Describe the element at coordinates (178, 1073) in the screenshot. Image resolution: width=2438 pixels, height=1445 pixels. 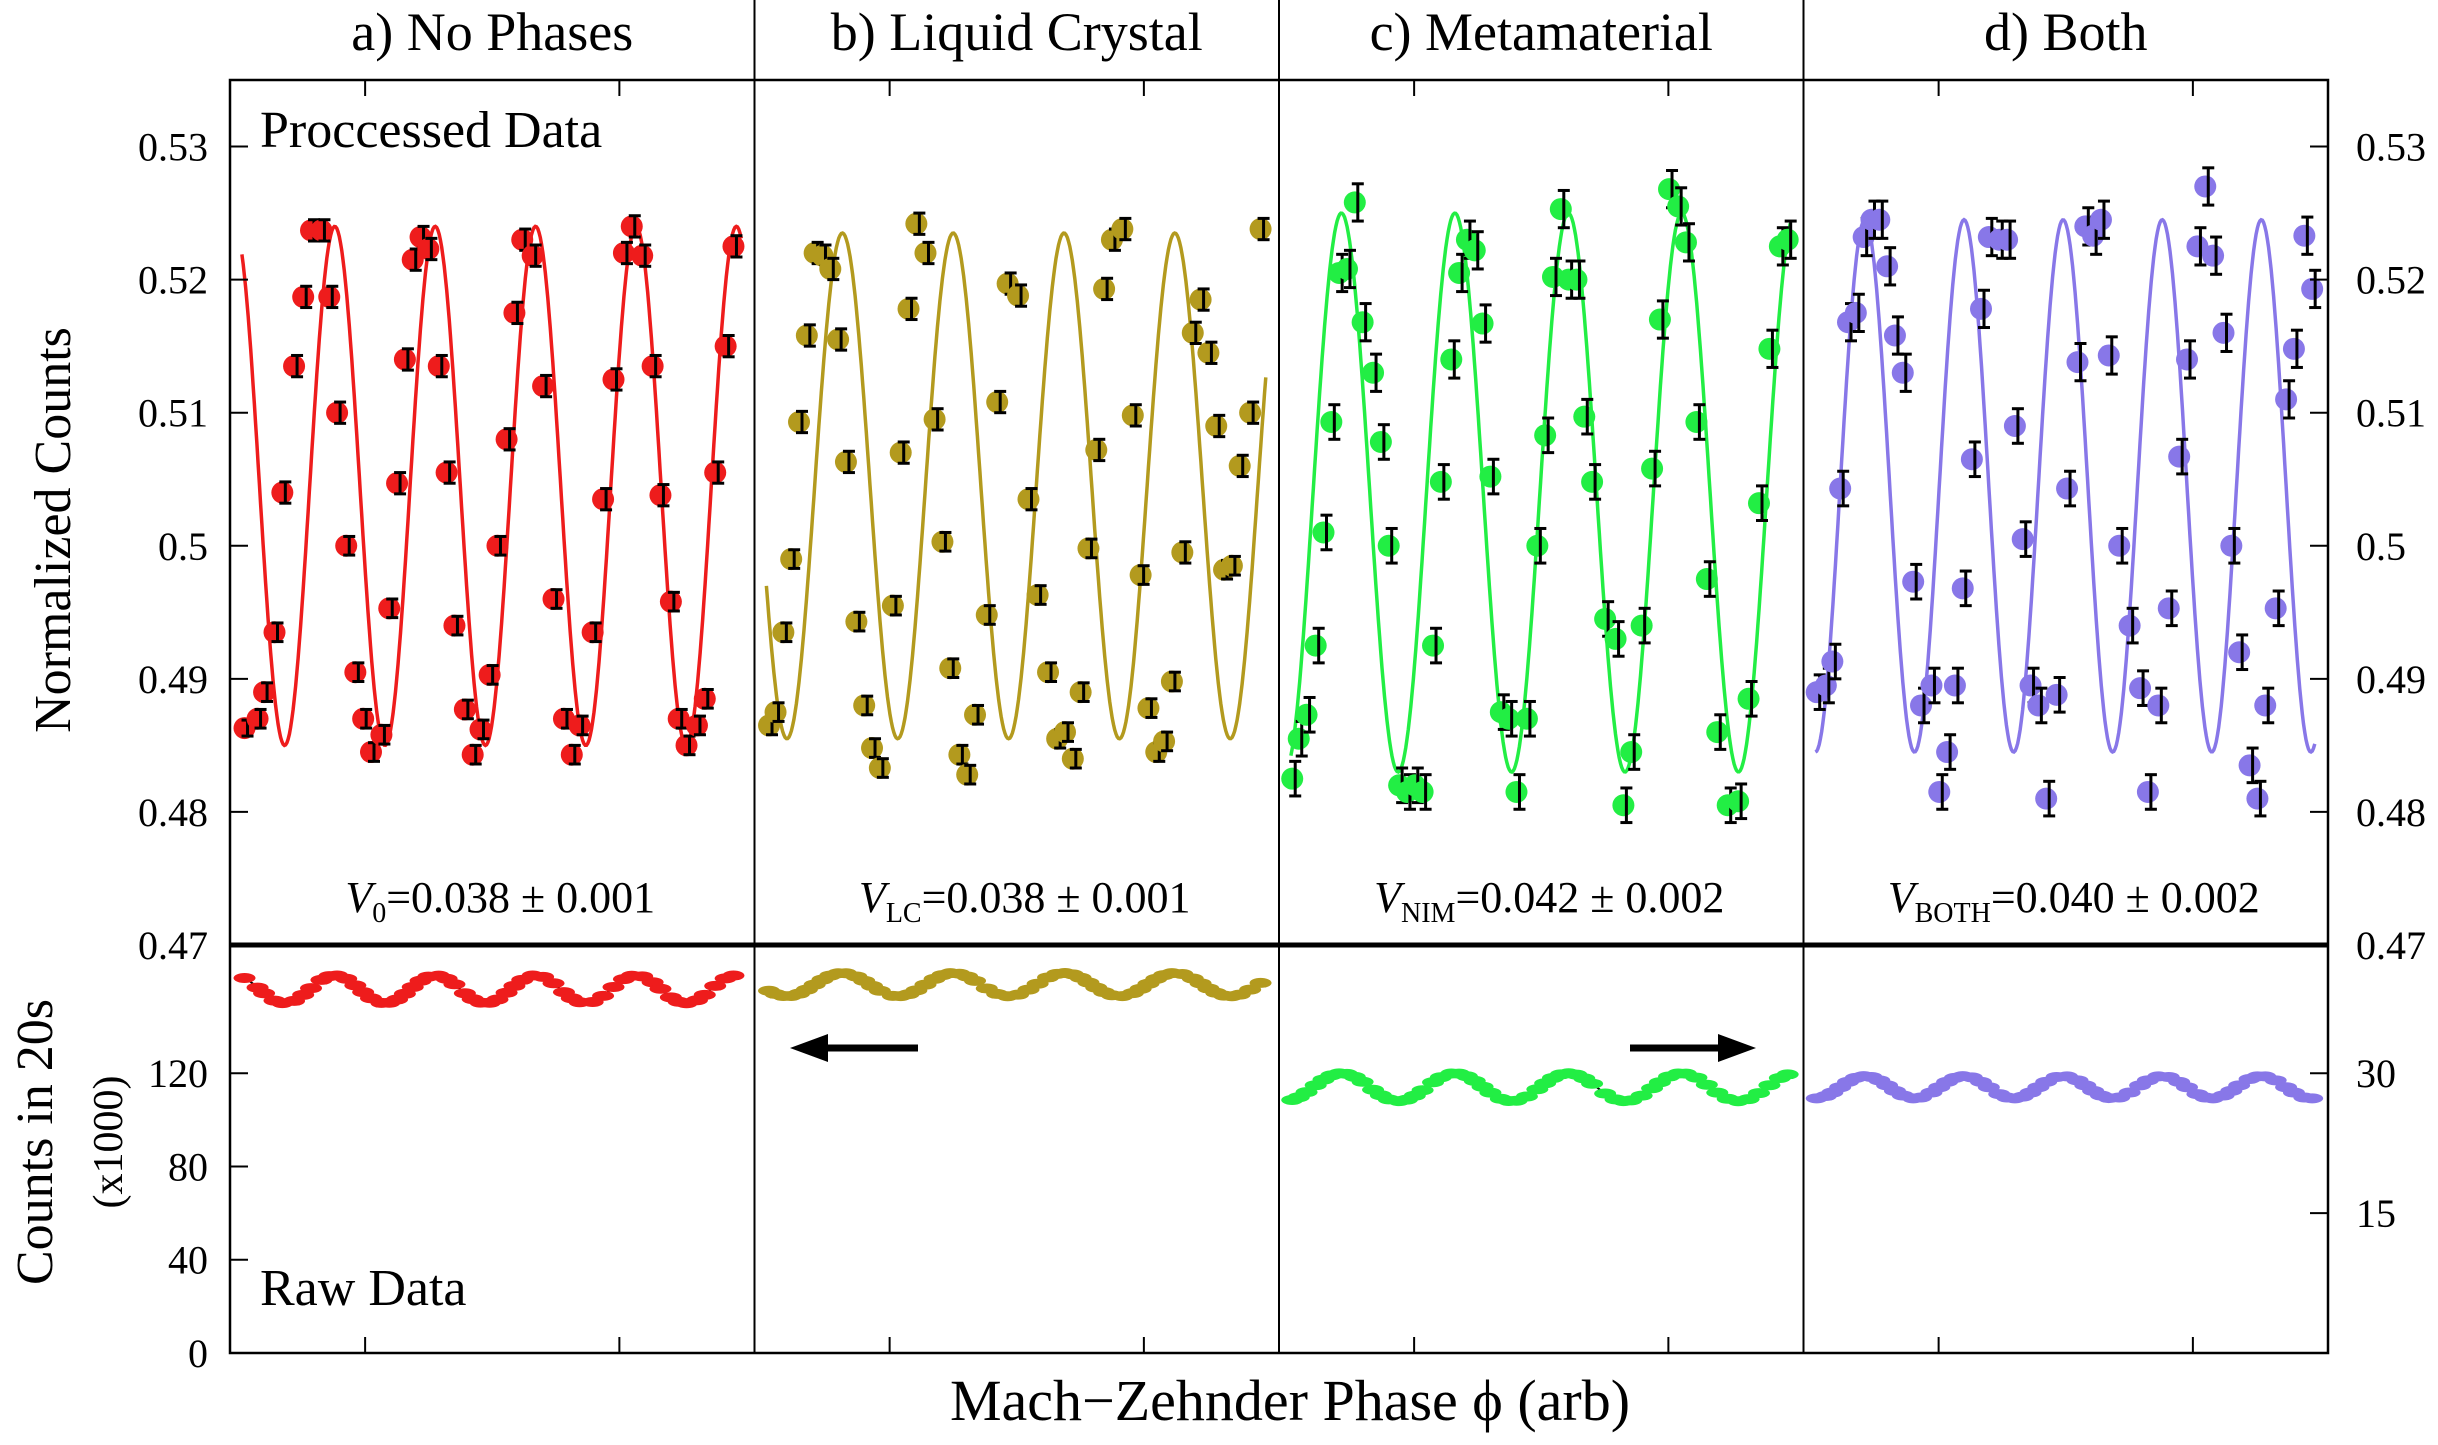
I see `bottom-left-tick-label: 120` at that location.